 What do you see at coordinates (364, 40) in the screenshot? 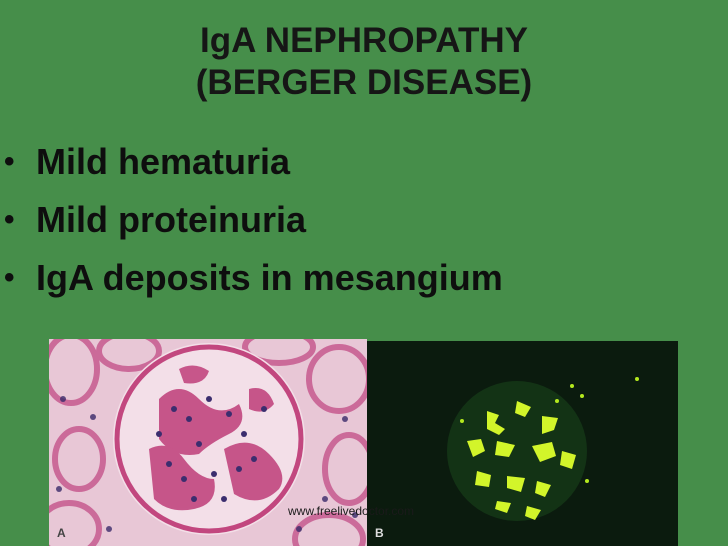
I see `title-line-1: IgA NEPHROPATHY` at bounding box center [364, 40].